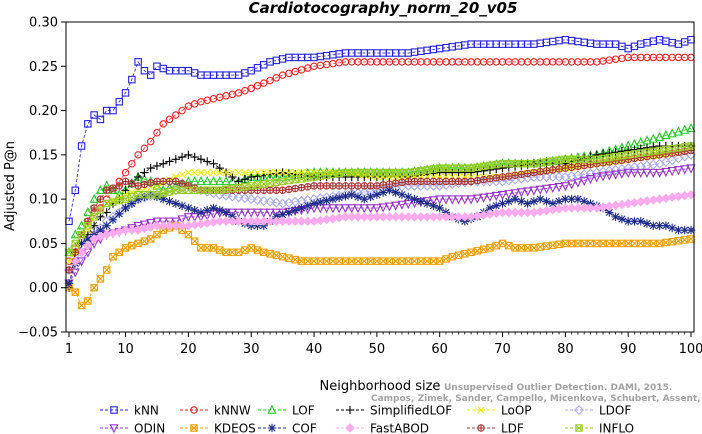  What do you see at coordinates (218, 428) in the screenshot?
I see `legend-item-kdeos: KDEOS` at bounding box center [218, 428].